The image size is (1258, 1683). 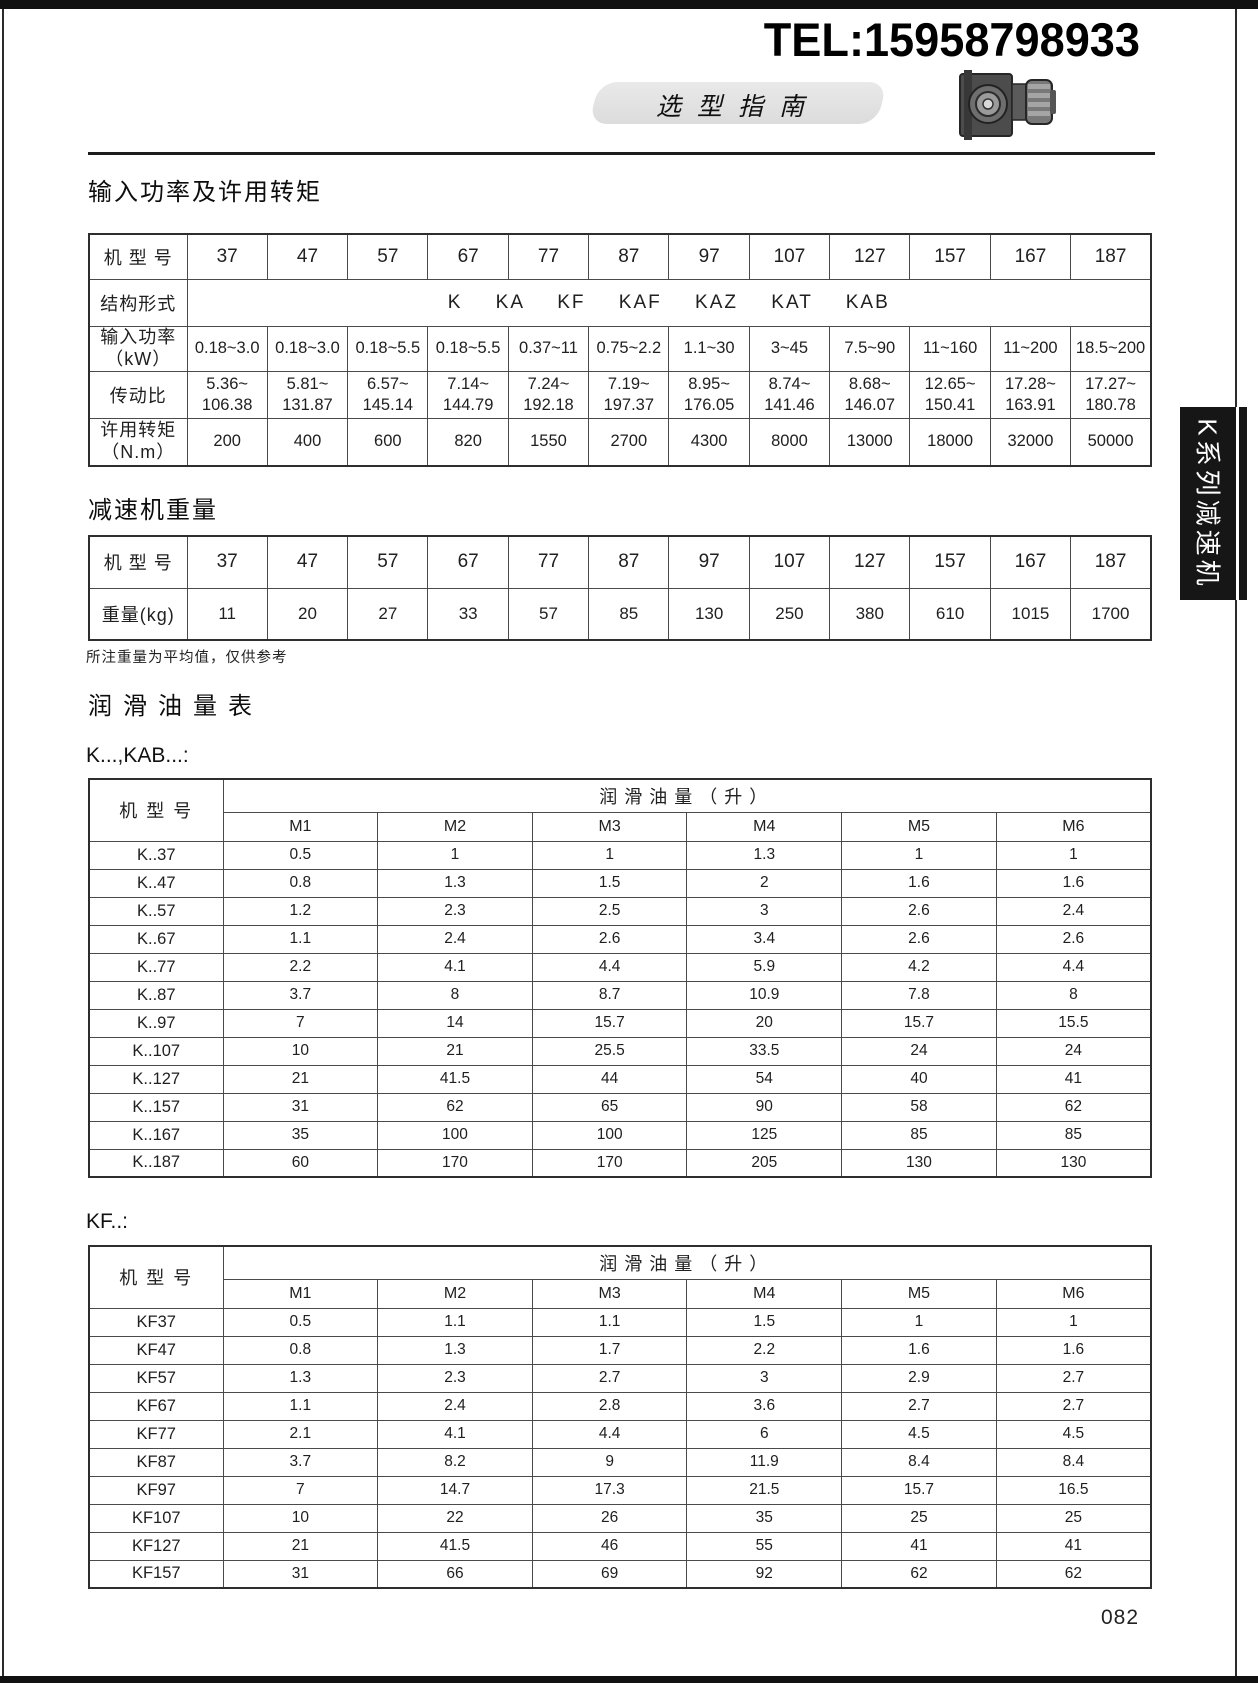 What do you see at coordinates (156, 1079) in the screenshot?
I see `model-name-cell: K..127` at bounding box center [156, 1079].